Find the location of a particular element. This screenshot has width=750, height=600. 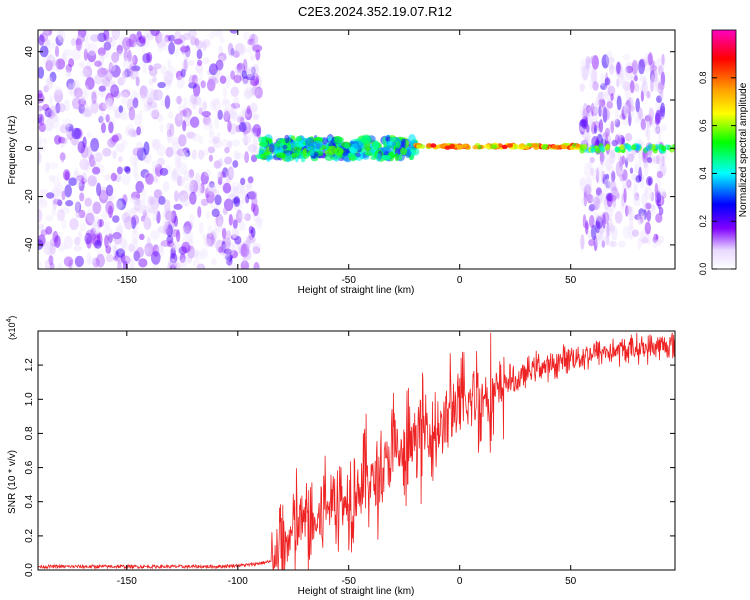

colorbar-frame is located at coordinates (724, 149).